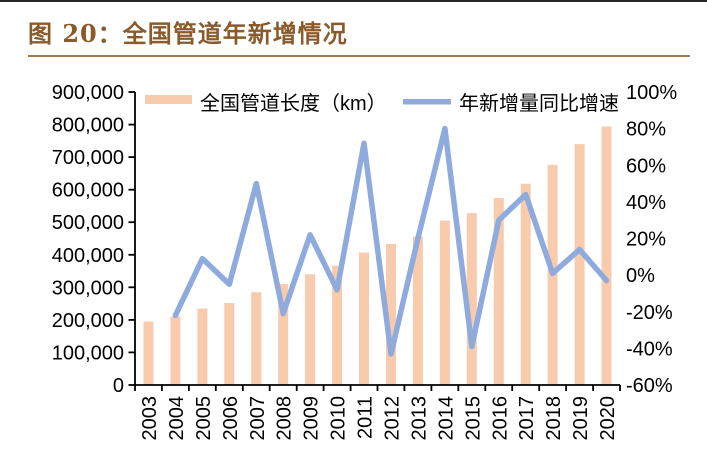 The height and width of the screenshot is (465, 707). Describe the element at coordinates (473, 418) in the screenshot. I see `x-tick-label-2015: 2015` at that location.